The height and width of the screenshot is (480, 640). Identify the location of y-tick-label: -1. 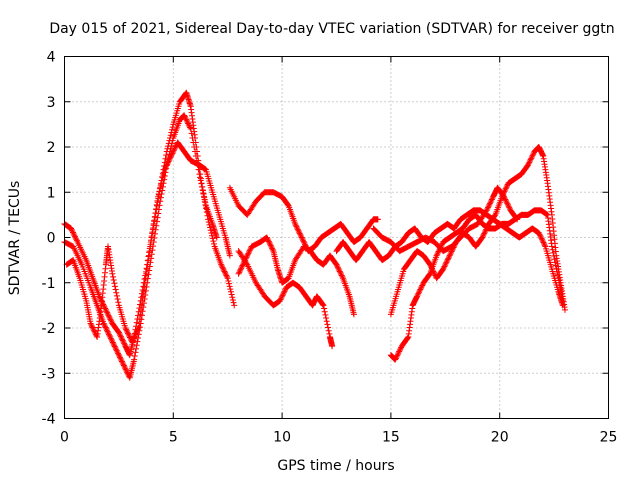
(49, 284).